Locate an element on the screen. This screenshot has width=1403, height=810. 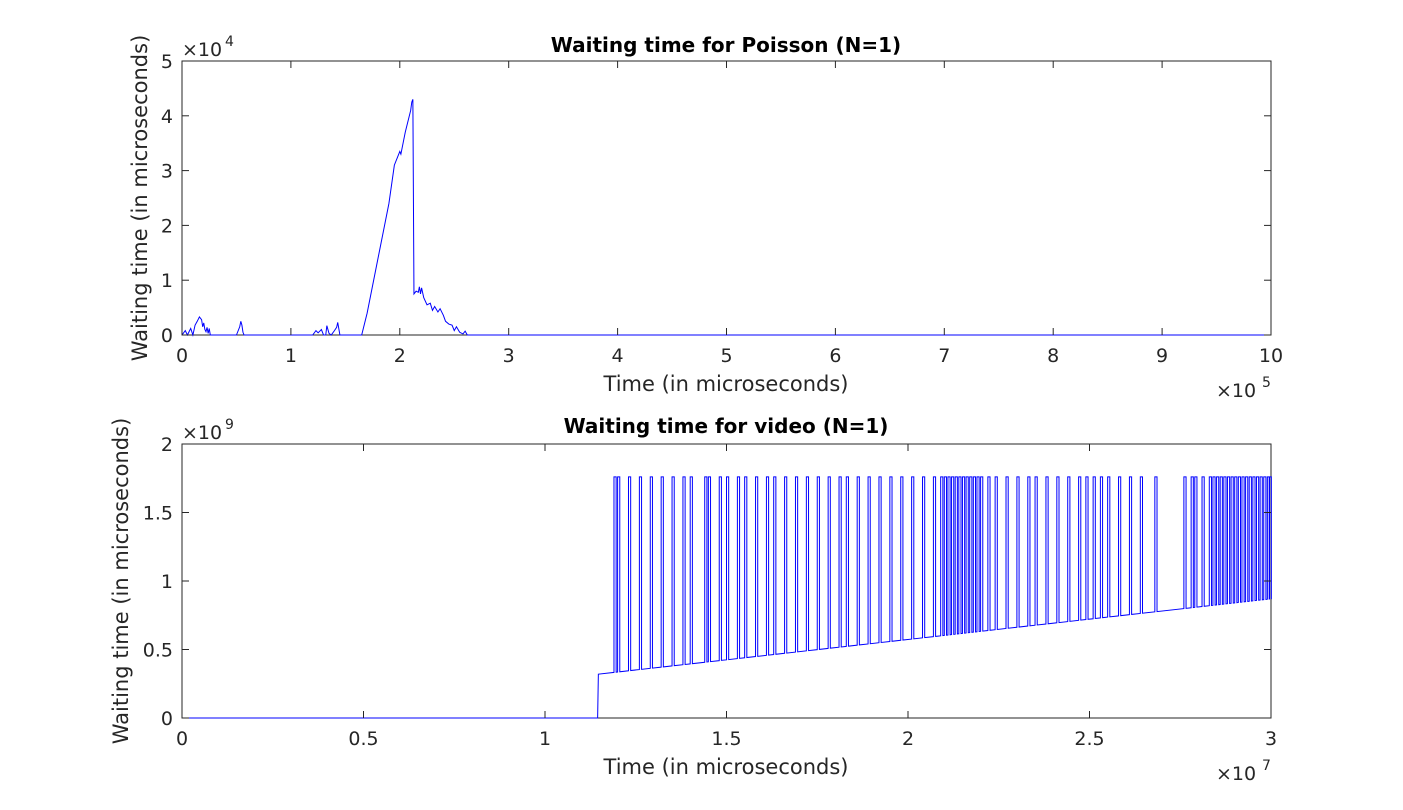
y-axis-multiplier: ×10 4 is located at coordinates (208, 47).